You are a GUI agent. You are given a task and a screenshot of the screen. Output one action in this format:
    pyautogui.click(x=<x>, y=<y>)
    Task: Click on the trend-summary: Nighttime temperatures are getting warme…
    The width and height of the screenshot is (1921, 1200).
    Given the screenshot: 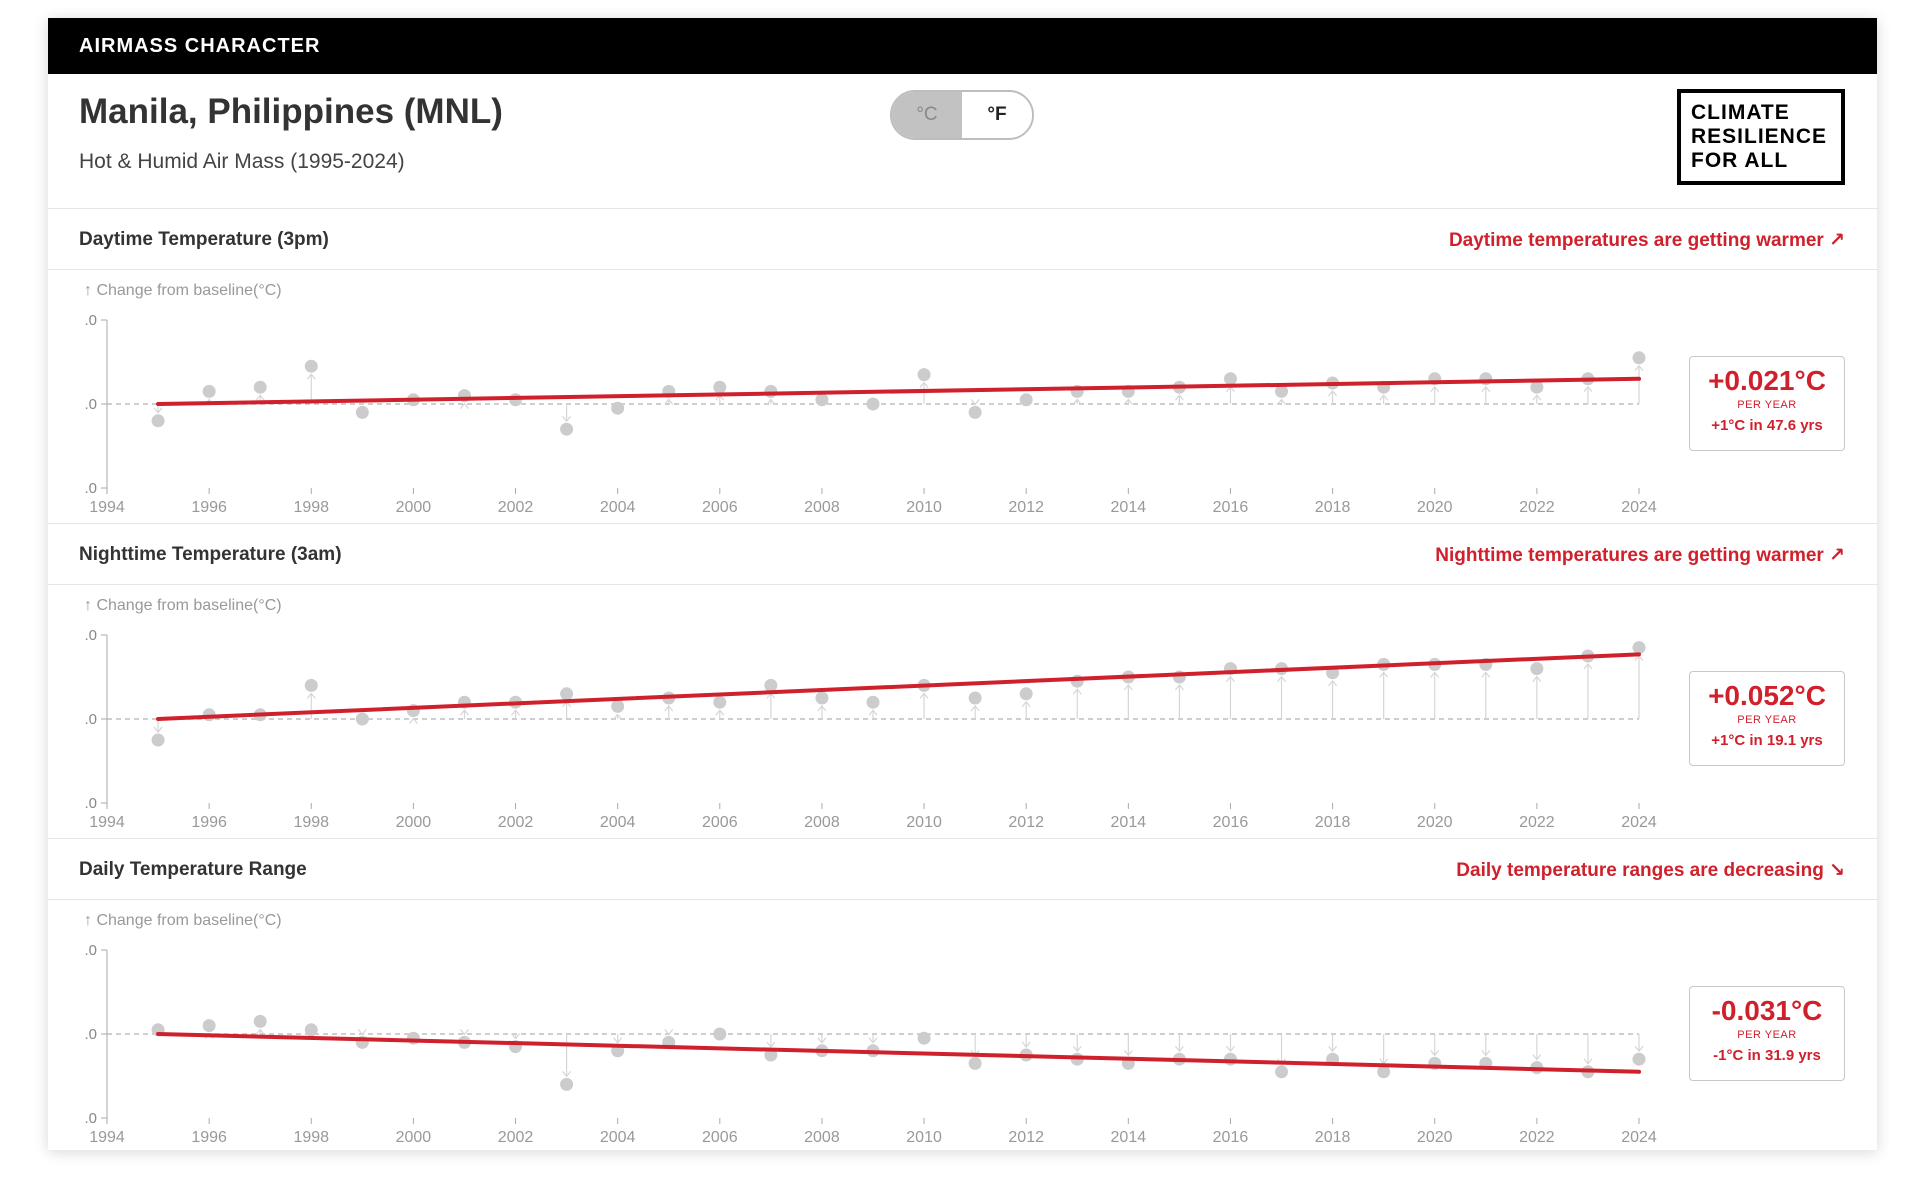 What is the action you would take?
    pyautogui.click(x=1640, y=555)
    